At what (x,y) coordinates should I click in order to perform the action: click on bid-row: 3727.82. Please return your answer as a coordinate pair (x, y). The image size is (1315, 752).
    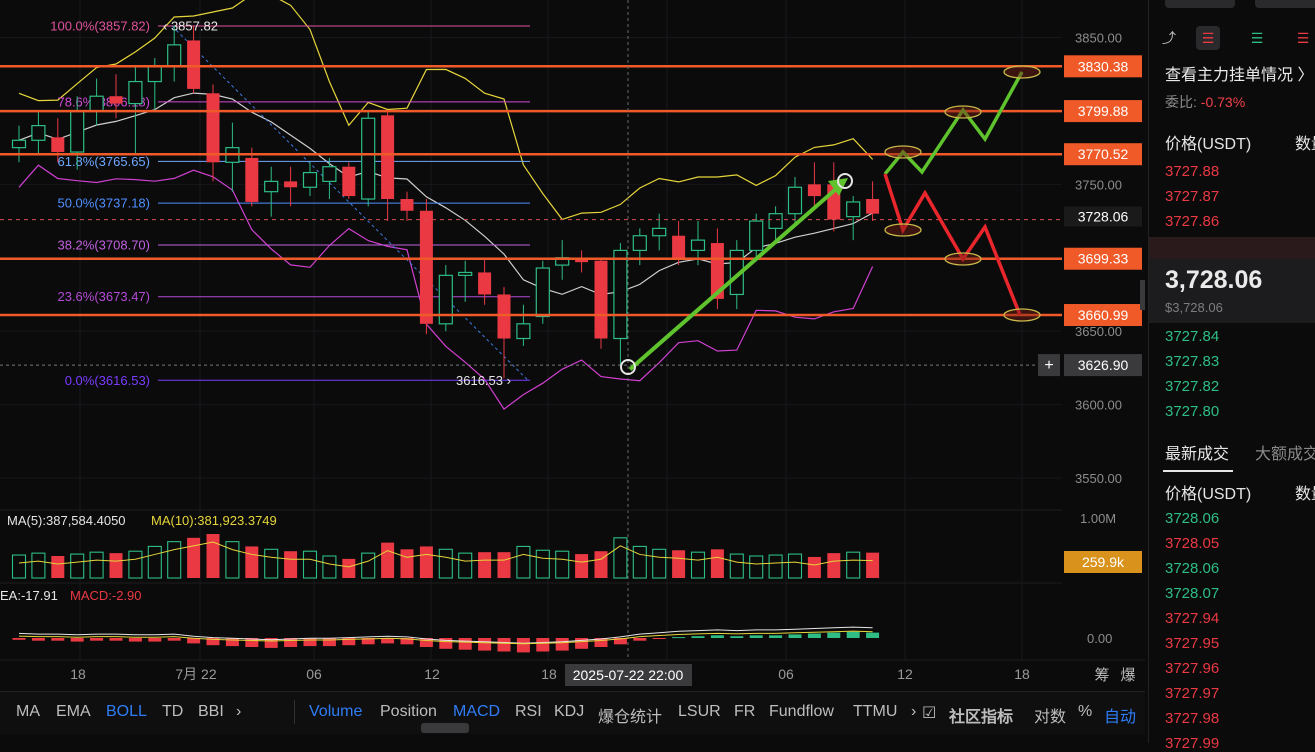
    Looking at the image, I should click on (1192, 386).